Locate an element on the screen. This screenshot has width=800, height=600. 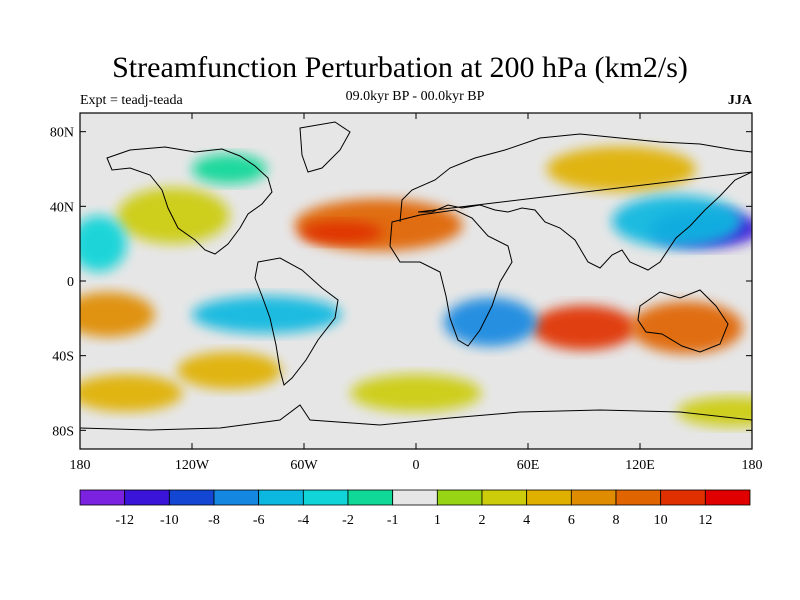
experiment-label: Expt = teadj-teada is located at coordinates (131, 100).